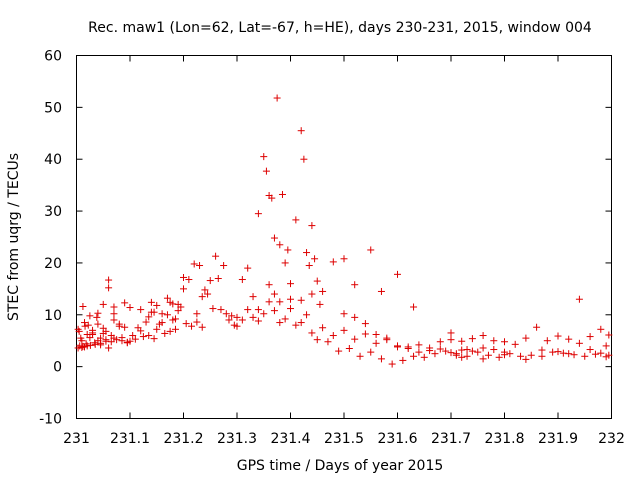 The image size is (640, 480). What do you see at coordinates (340, 466) in the screenshot?
I see `x-axis-label: GPS time / Days of year 2015` at bounding box center [340, 466].